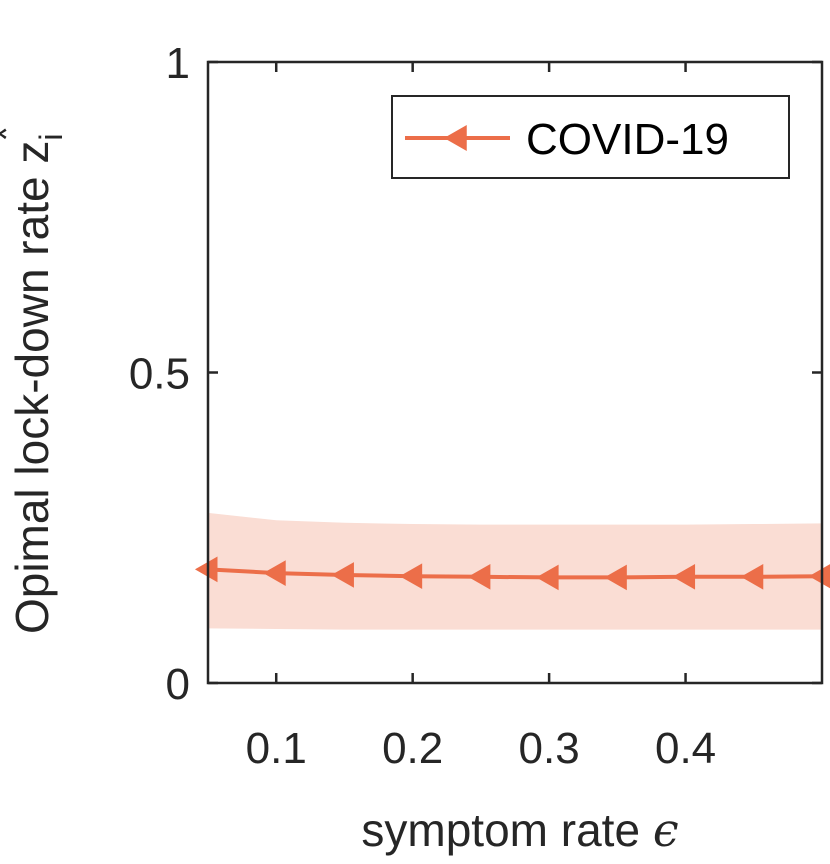  Describe the element at coordinates (178, 684) in the screenshot. I see `y-tick-label: 0` at that location.